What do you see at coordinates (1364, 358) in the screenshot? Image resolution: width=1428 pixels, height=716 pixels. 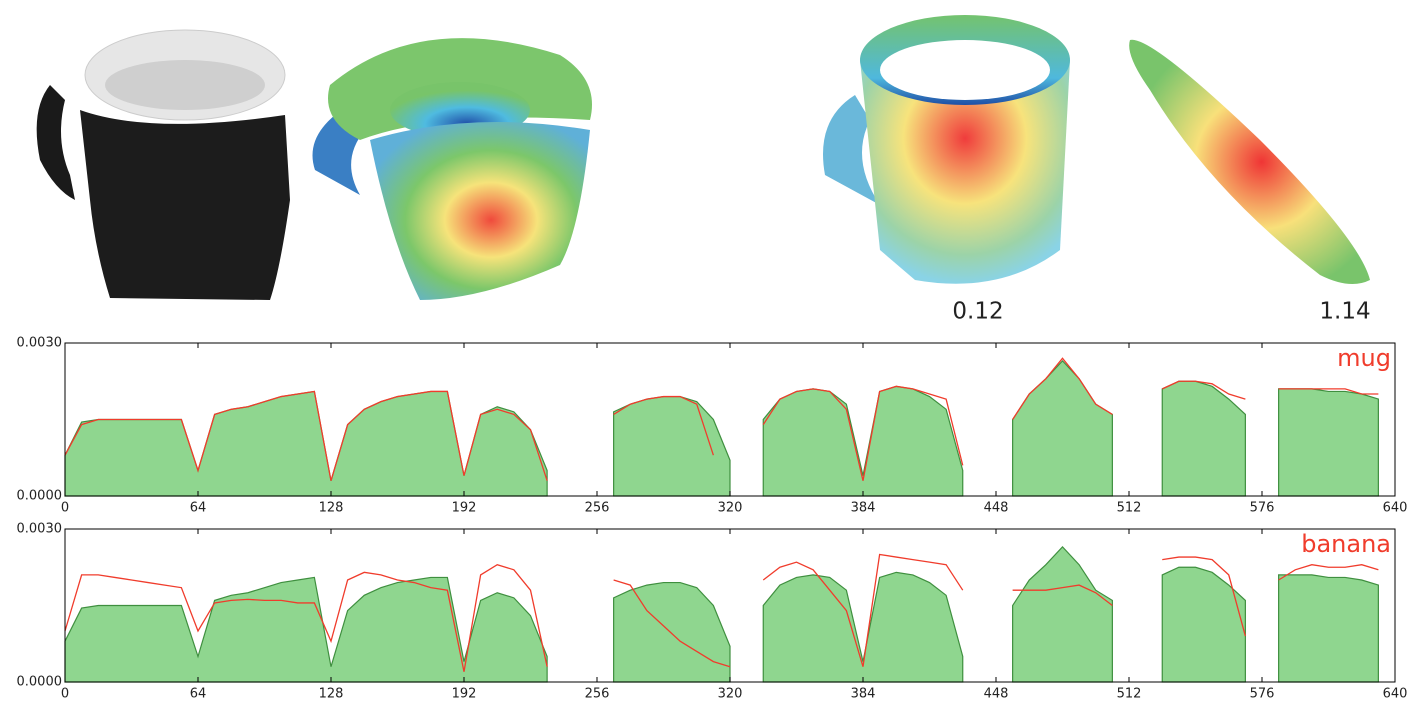 I see `chart-label: mug` at bounding box center [1364, 358].